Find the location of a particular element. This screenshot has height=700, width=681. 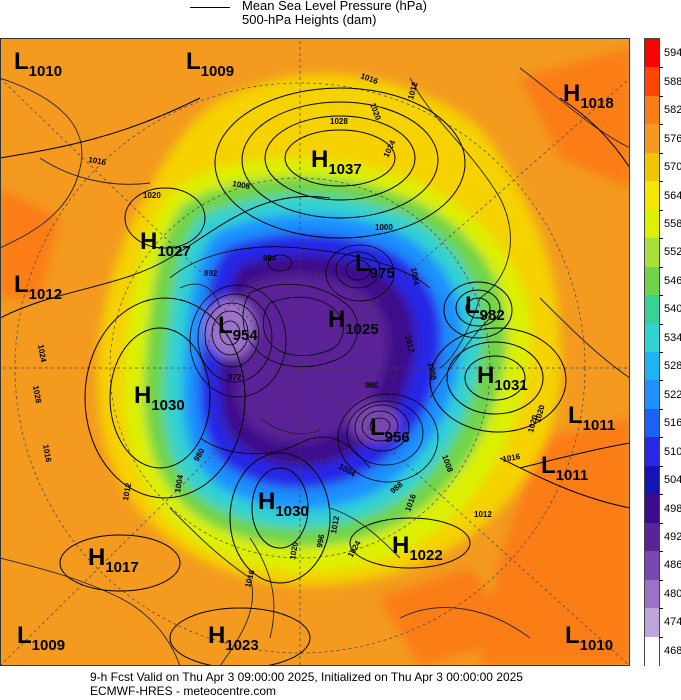

colorbar-label: 564 is located at coordinates (672, 195).